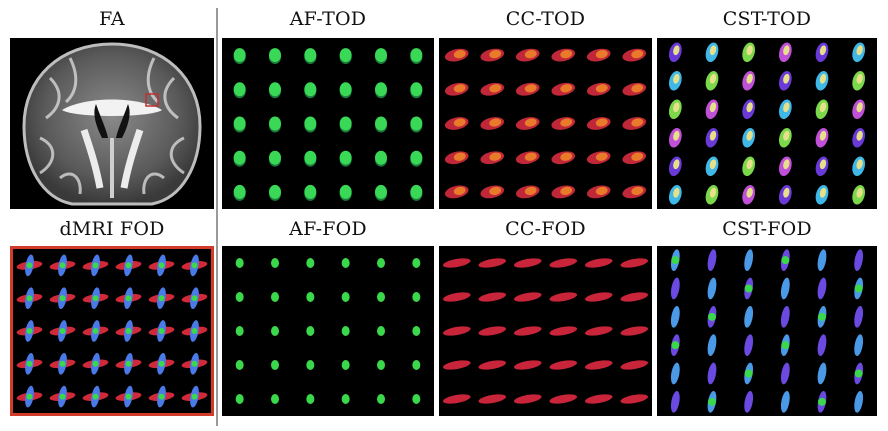 This screenshot has height=431, width=888. What do you see at coordinates (112, 331) in the screenshot?
I see `dmri-fod-panel` at bounding box center [112, 331].